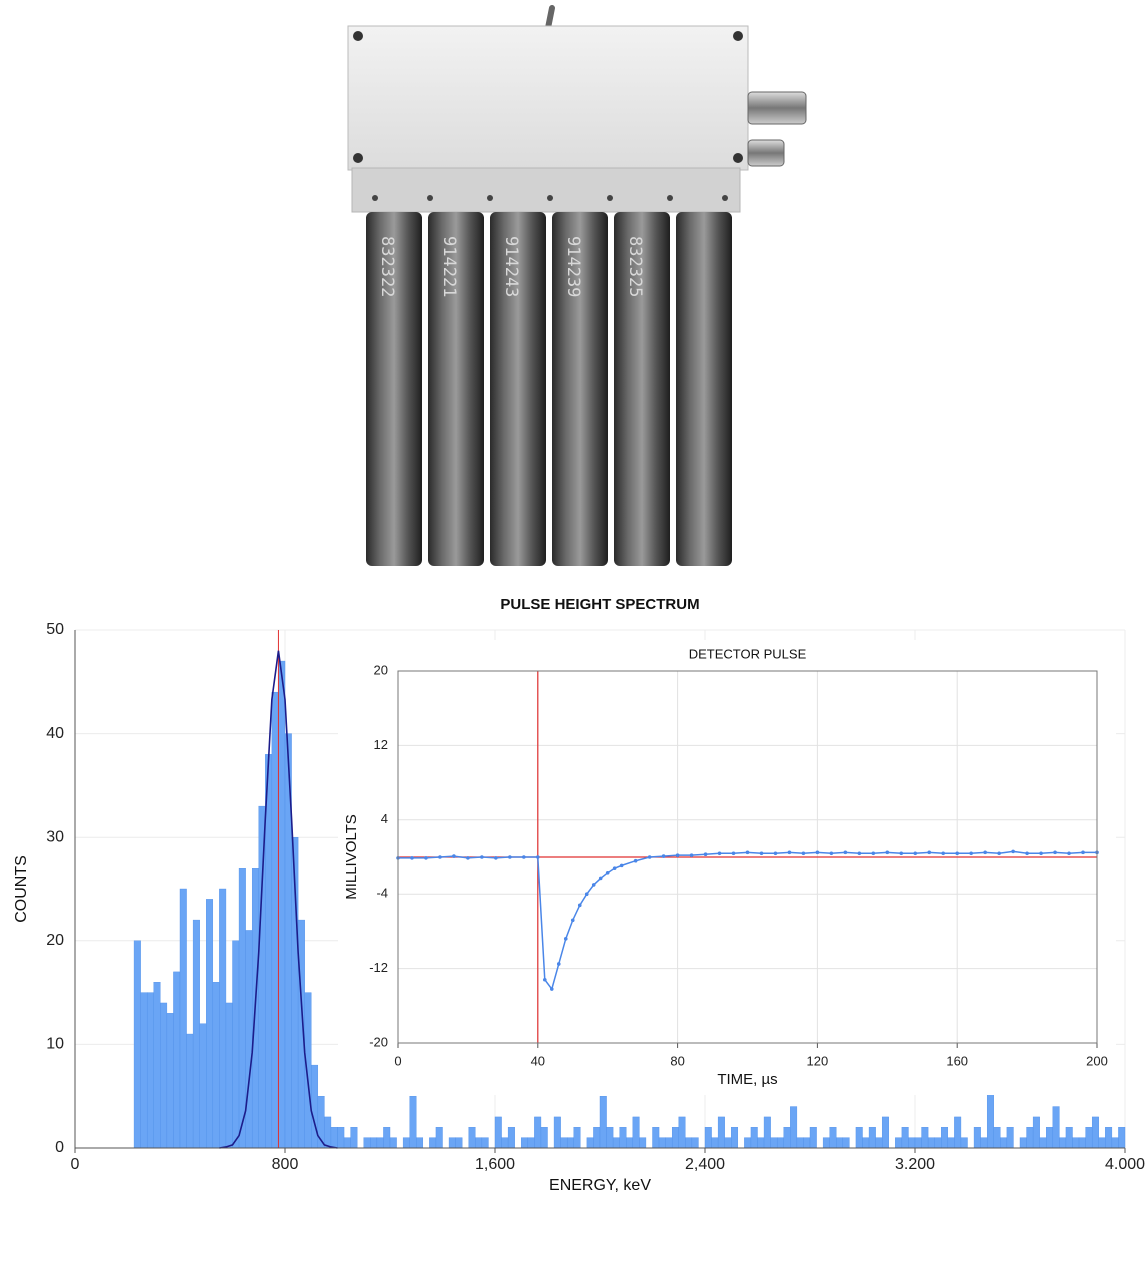 The image size is (1145, 1262). I want to click on x-tick-label: 200, so click(1097, 1060).